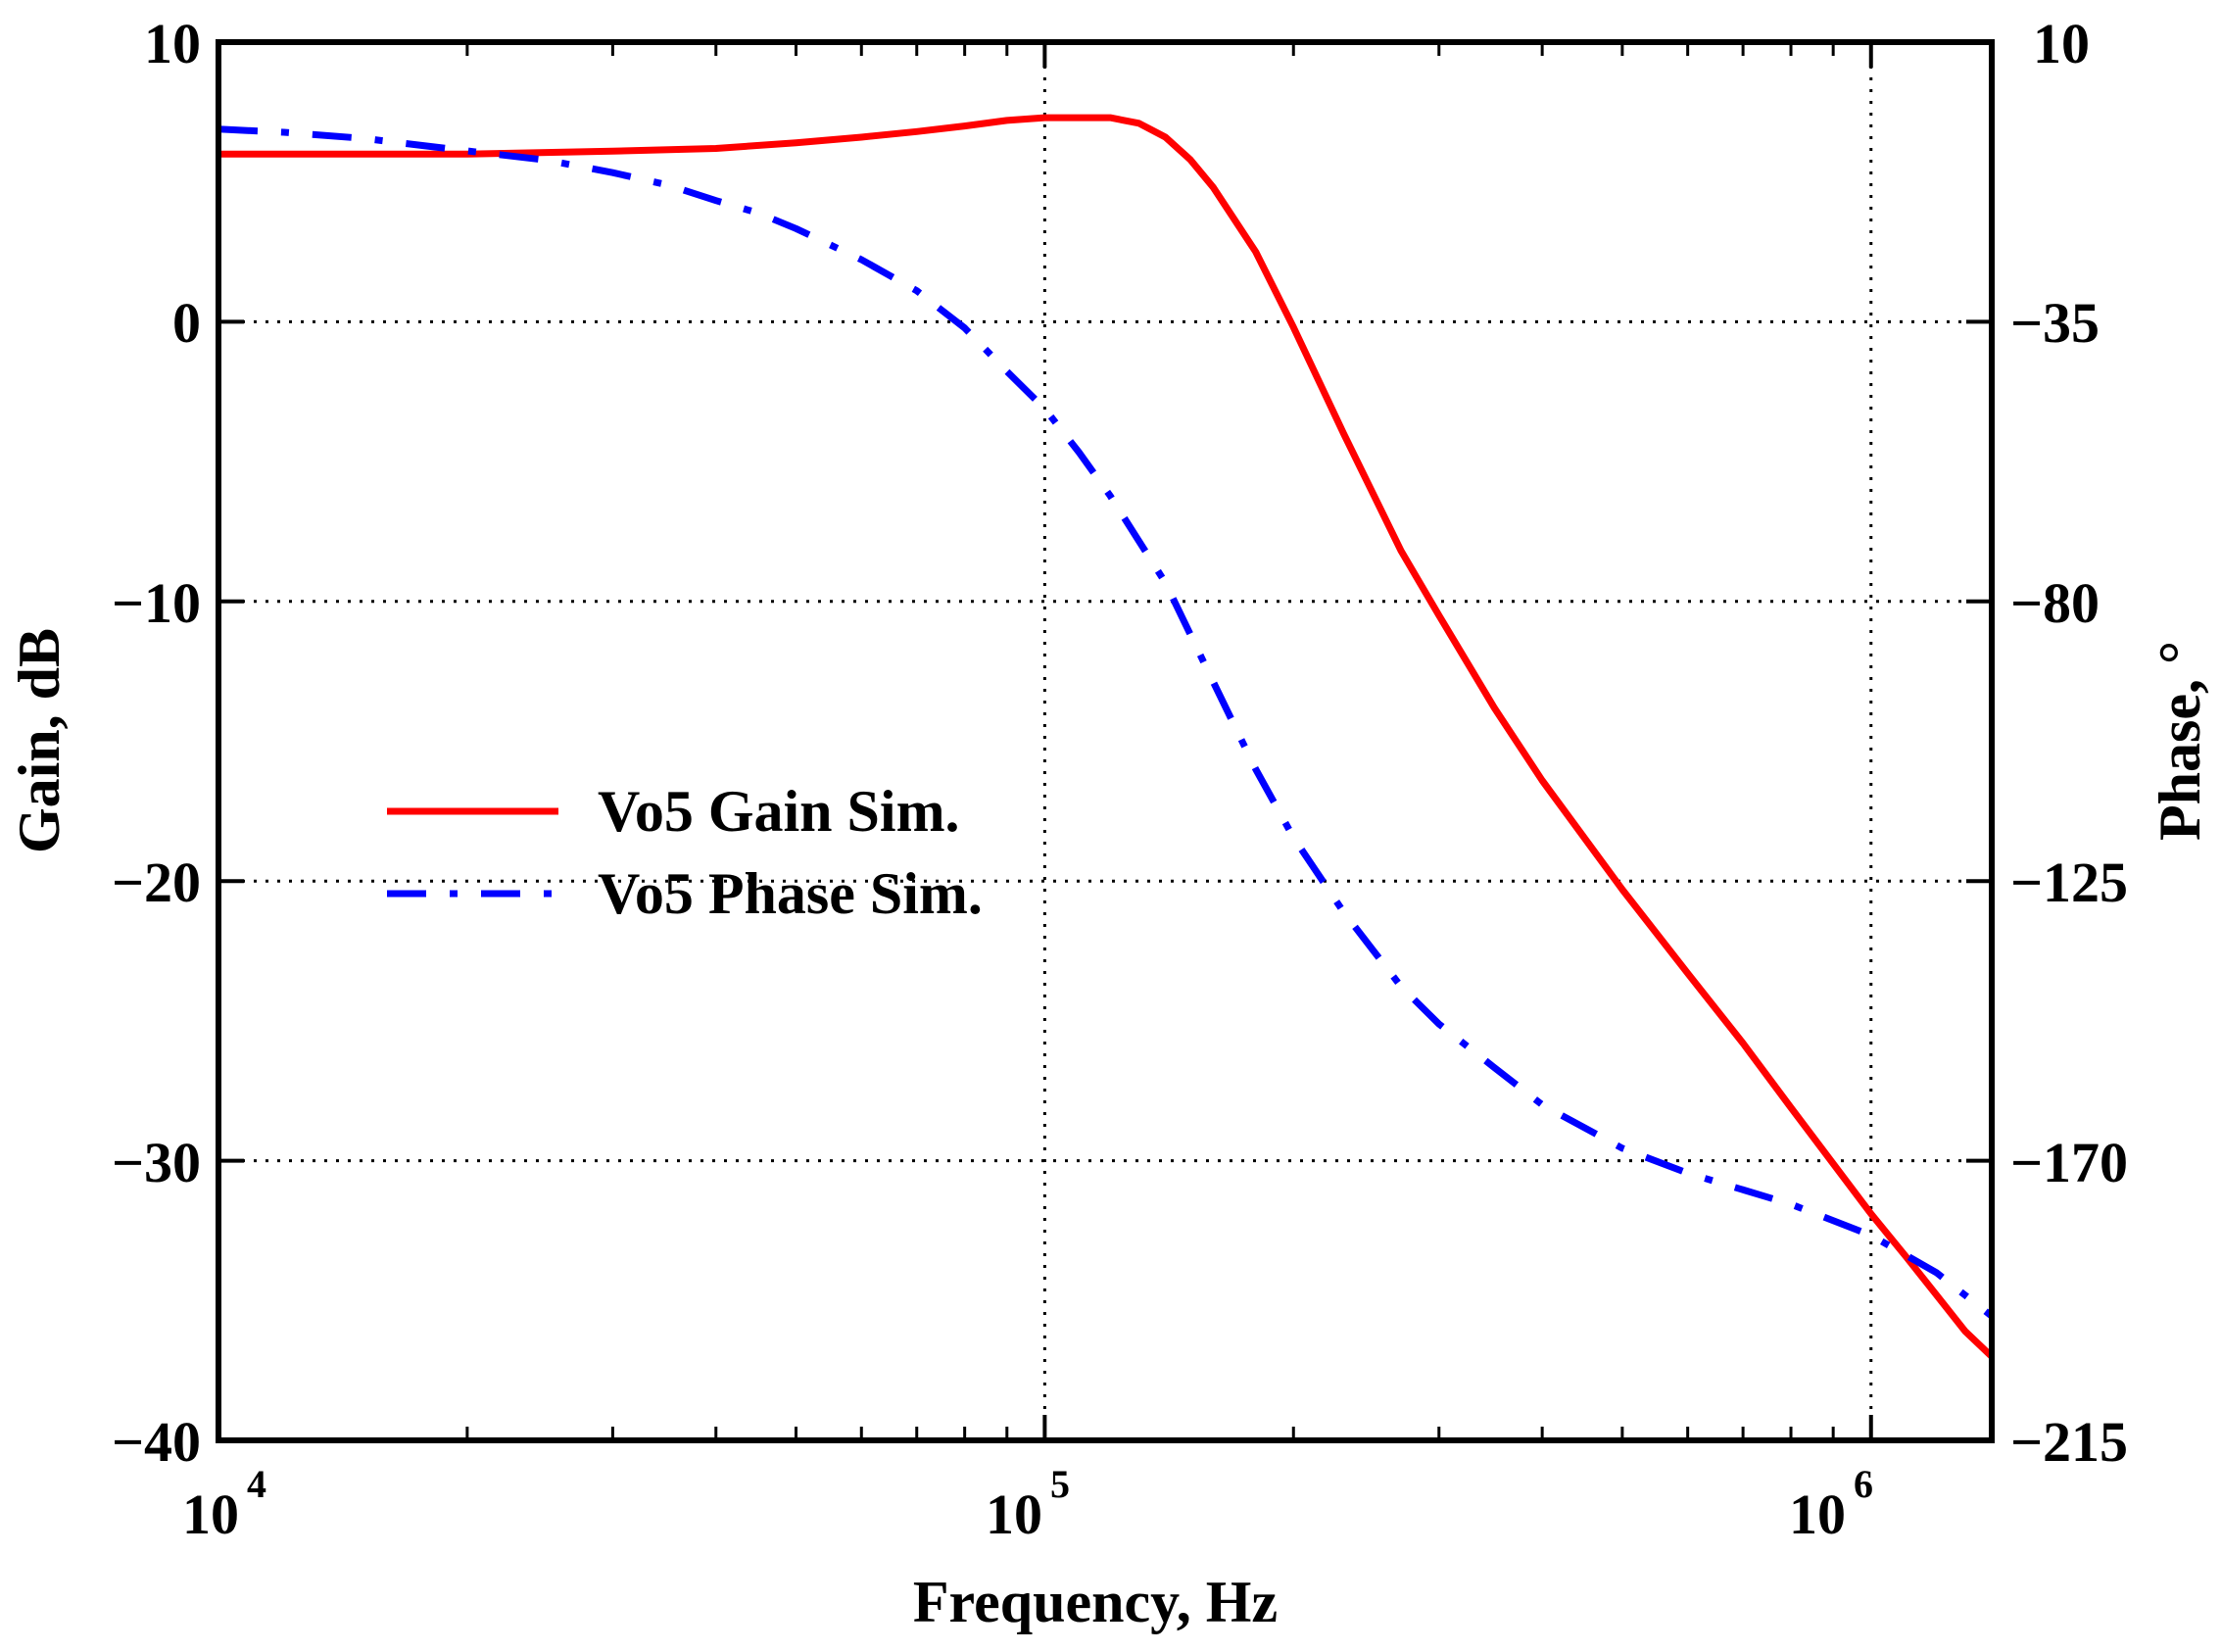 This screenshot has height=1652, width=2221. I want to click on x-tick-exponent: 4, so click(257, 1484).